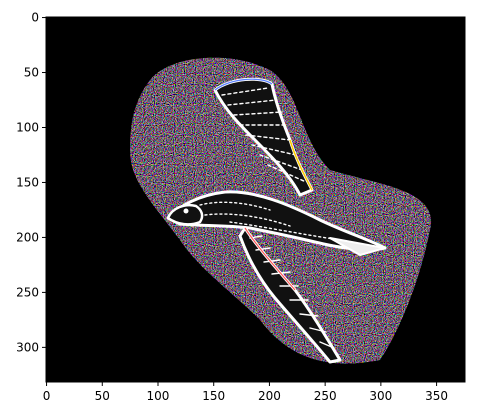  Describe the element at coordinates (325, 396) in the screenshot. I see `x-tick-label: 250` at that location.